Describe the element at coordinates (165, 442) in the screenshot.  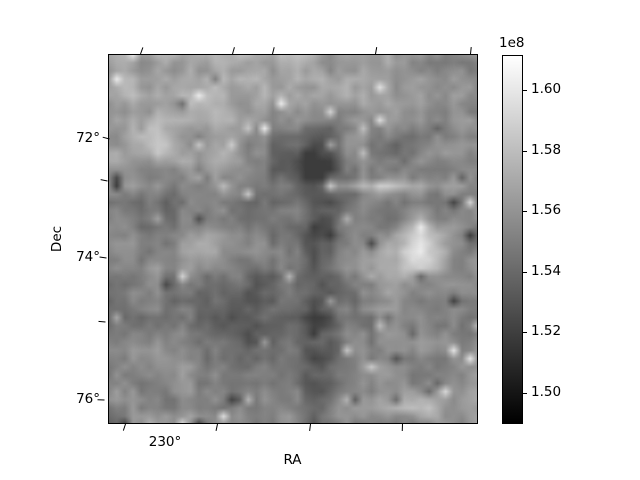
I see `x-axis-tick-label: 230°` at that location.